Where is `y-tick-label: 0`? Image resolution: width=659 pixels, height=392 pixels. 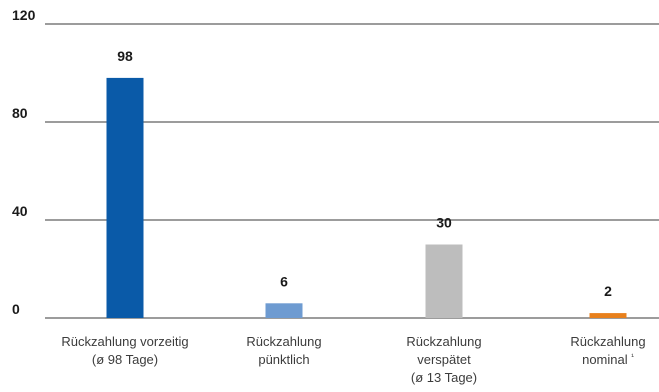
y-tick-label: 0 is located at coordinates (16, 309).